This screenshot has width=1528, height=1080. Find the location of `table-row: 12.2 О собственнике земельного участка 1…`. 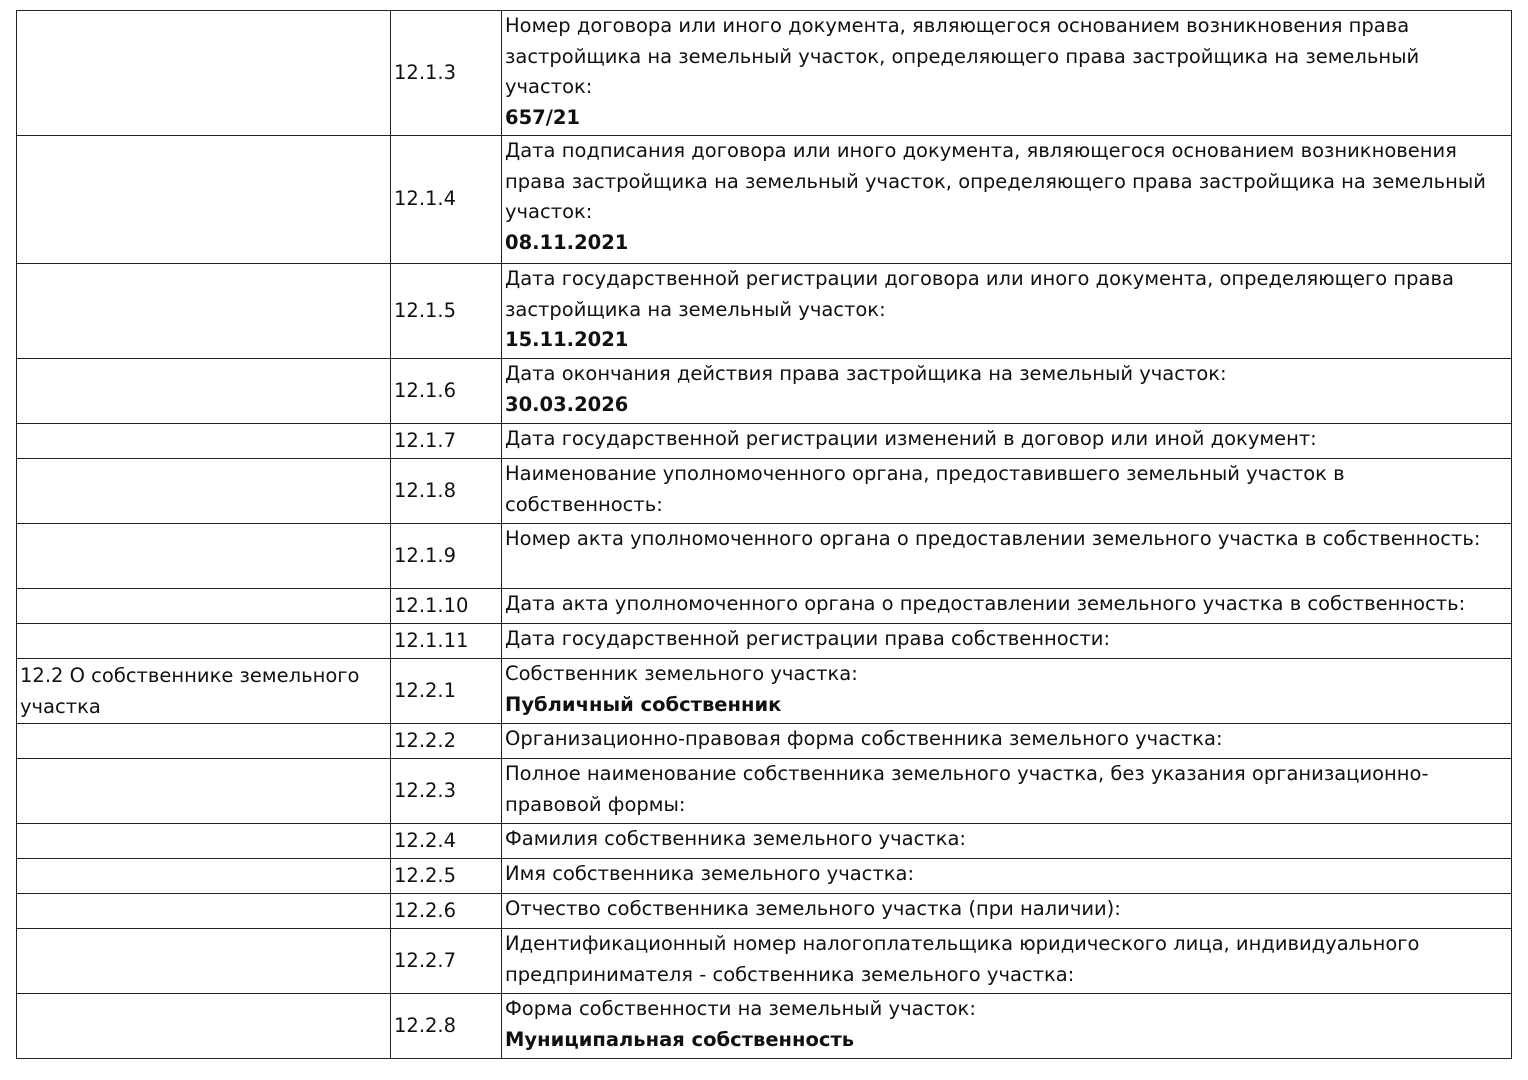

table-row: 12.2 О собственнике земельного участка 1… is located at coordinates (764, 691).